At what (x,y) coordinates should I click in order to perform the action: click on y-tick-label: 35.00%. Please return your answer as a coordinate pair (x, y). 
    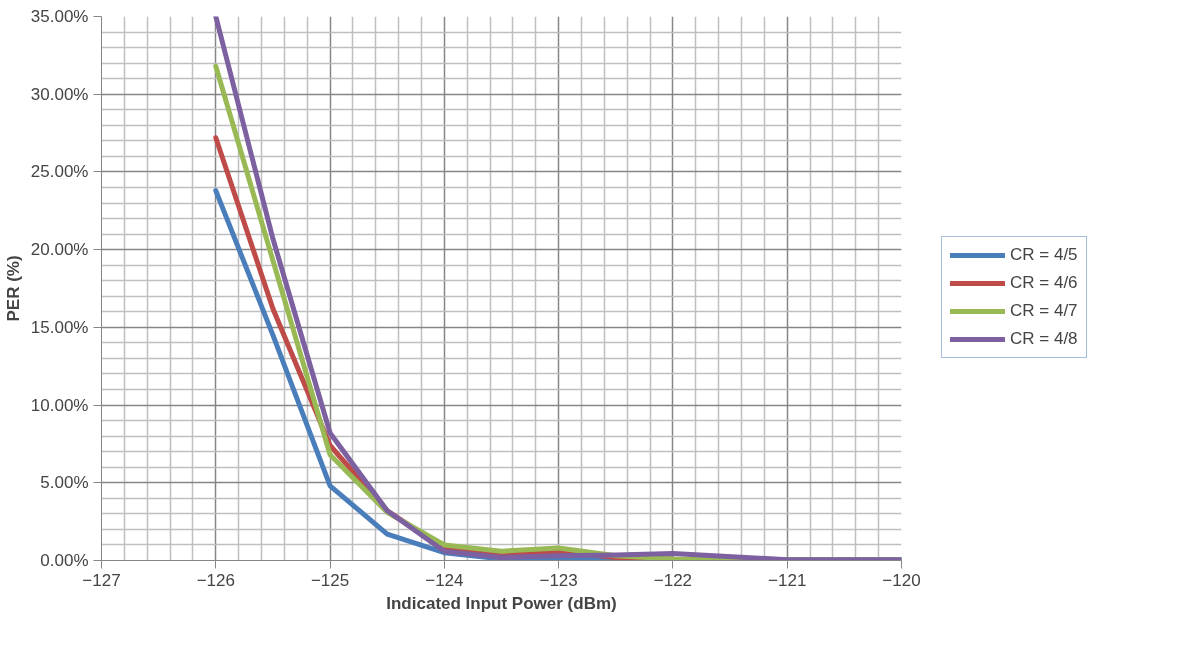
    Looking at the image, I should click on (59, 16).